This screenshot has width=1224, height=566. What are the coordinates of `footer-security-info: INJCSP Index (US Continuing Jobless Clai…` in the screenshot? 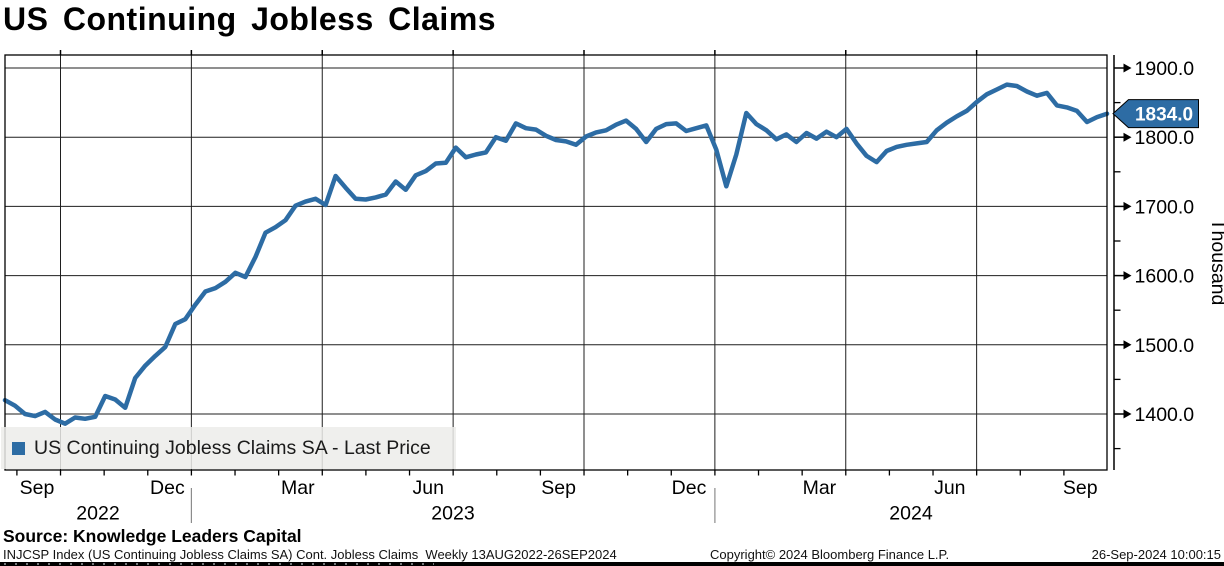 It's located at (310, 554).